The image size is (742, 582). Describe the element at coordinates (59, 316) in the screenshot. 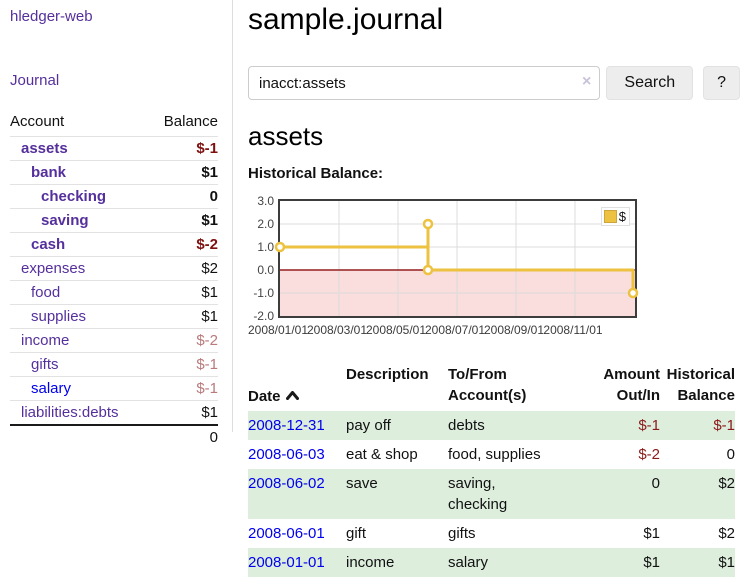

I see `account-link-supplies: supplies` at that location.